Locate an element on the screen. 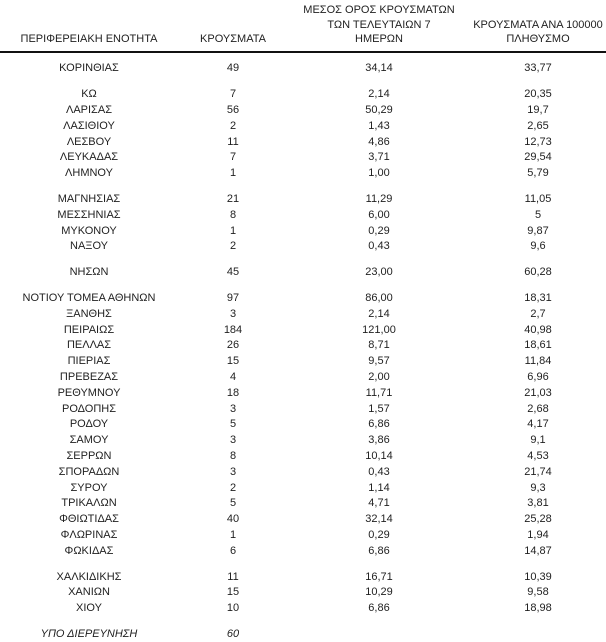 This screenshot has width=606, height=642. cell-per-100k: 9,3 is located at coordinates (538, 487).